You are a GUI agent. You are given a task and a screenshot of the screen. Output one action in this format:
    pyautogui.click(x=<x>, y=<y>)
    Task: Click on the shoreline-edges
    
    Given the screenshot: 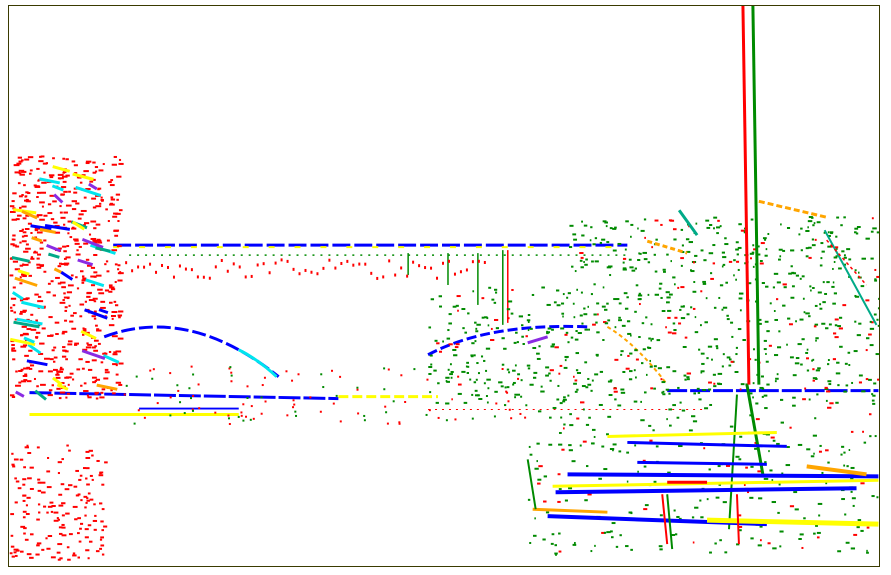 What is the action you would take?
    pyautogui.click(x=454, y=403)
    